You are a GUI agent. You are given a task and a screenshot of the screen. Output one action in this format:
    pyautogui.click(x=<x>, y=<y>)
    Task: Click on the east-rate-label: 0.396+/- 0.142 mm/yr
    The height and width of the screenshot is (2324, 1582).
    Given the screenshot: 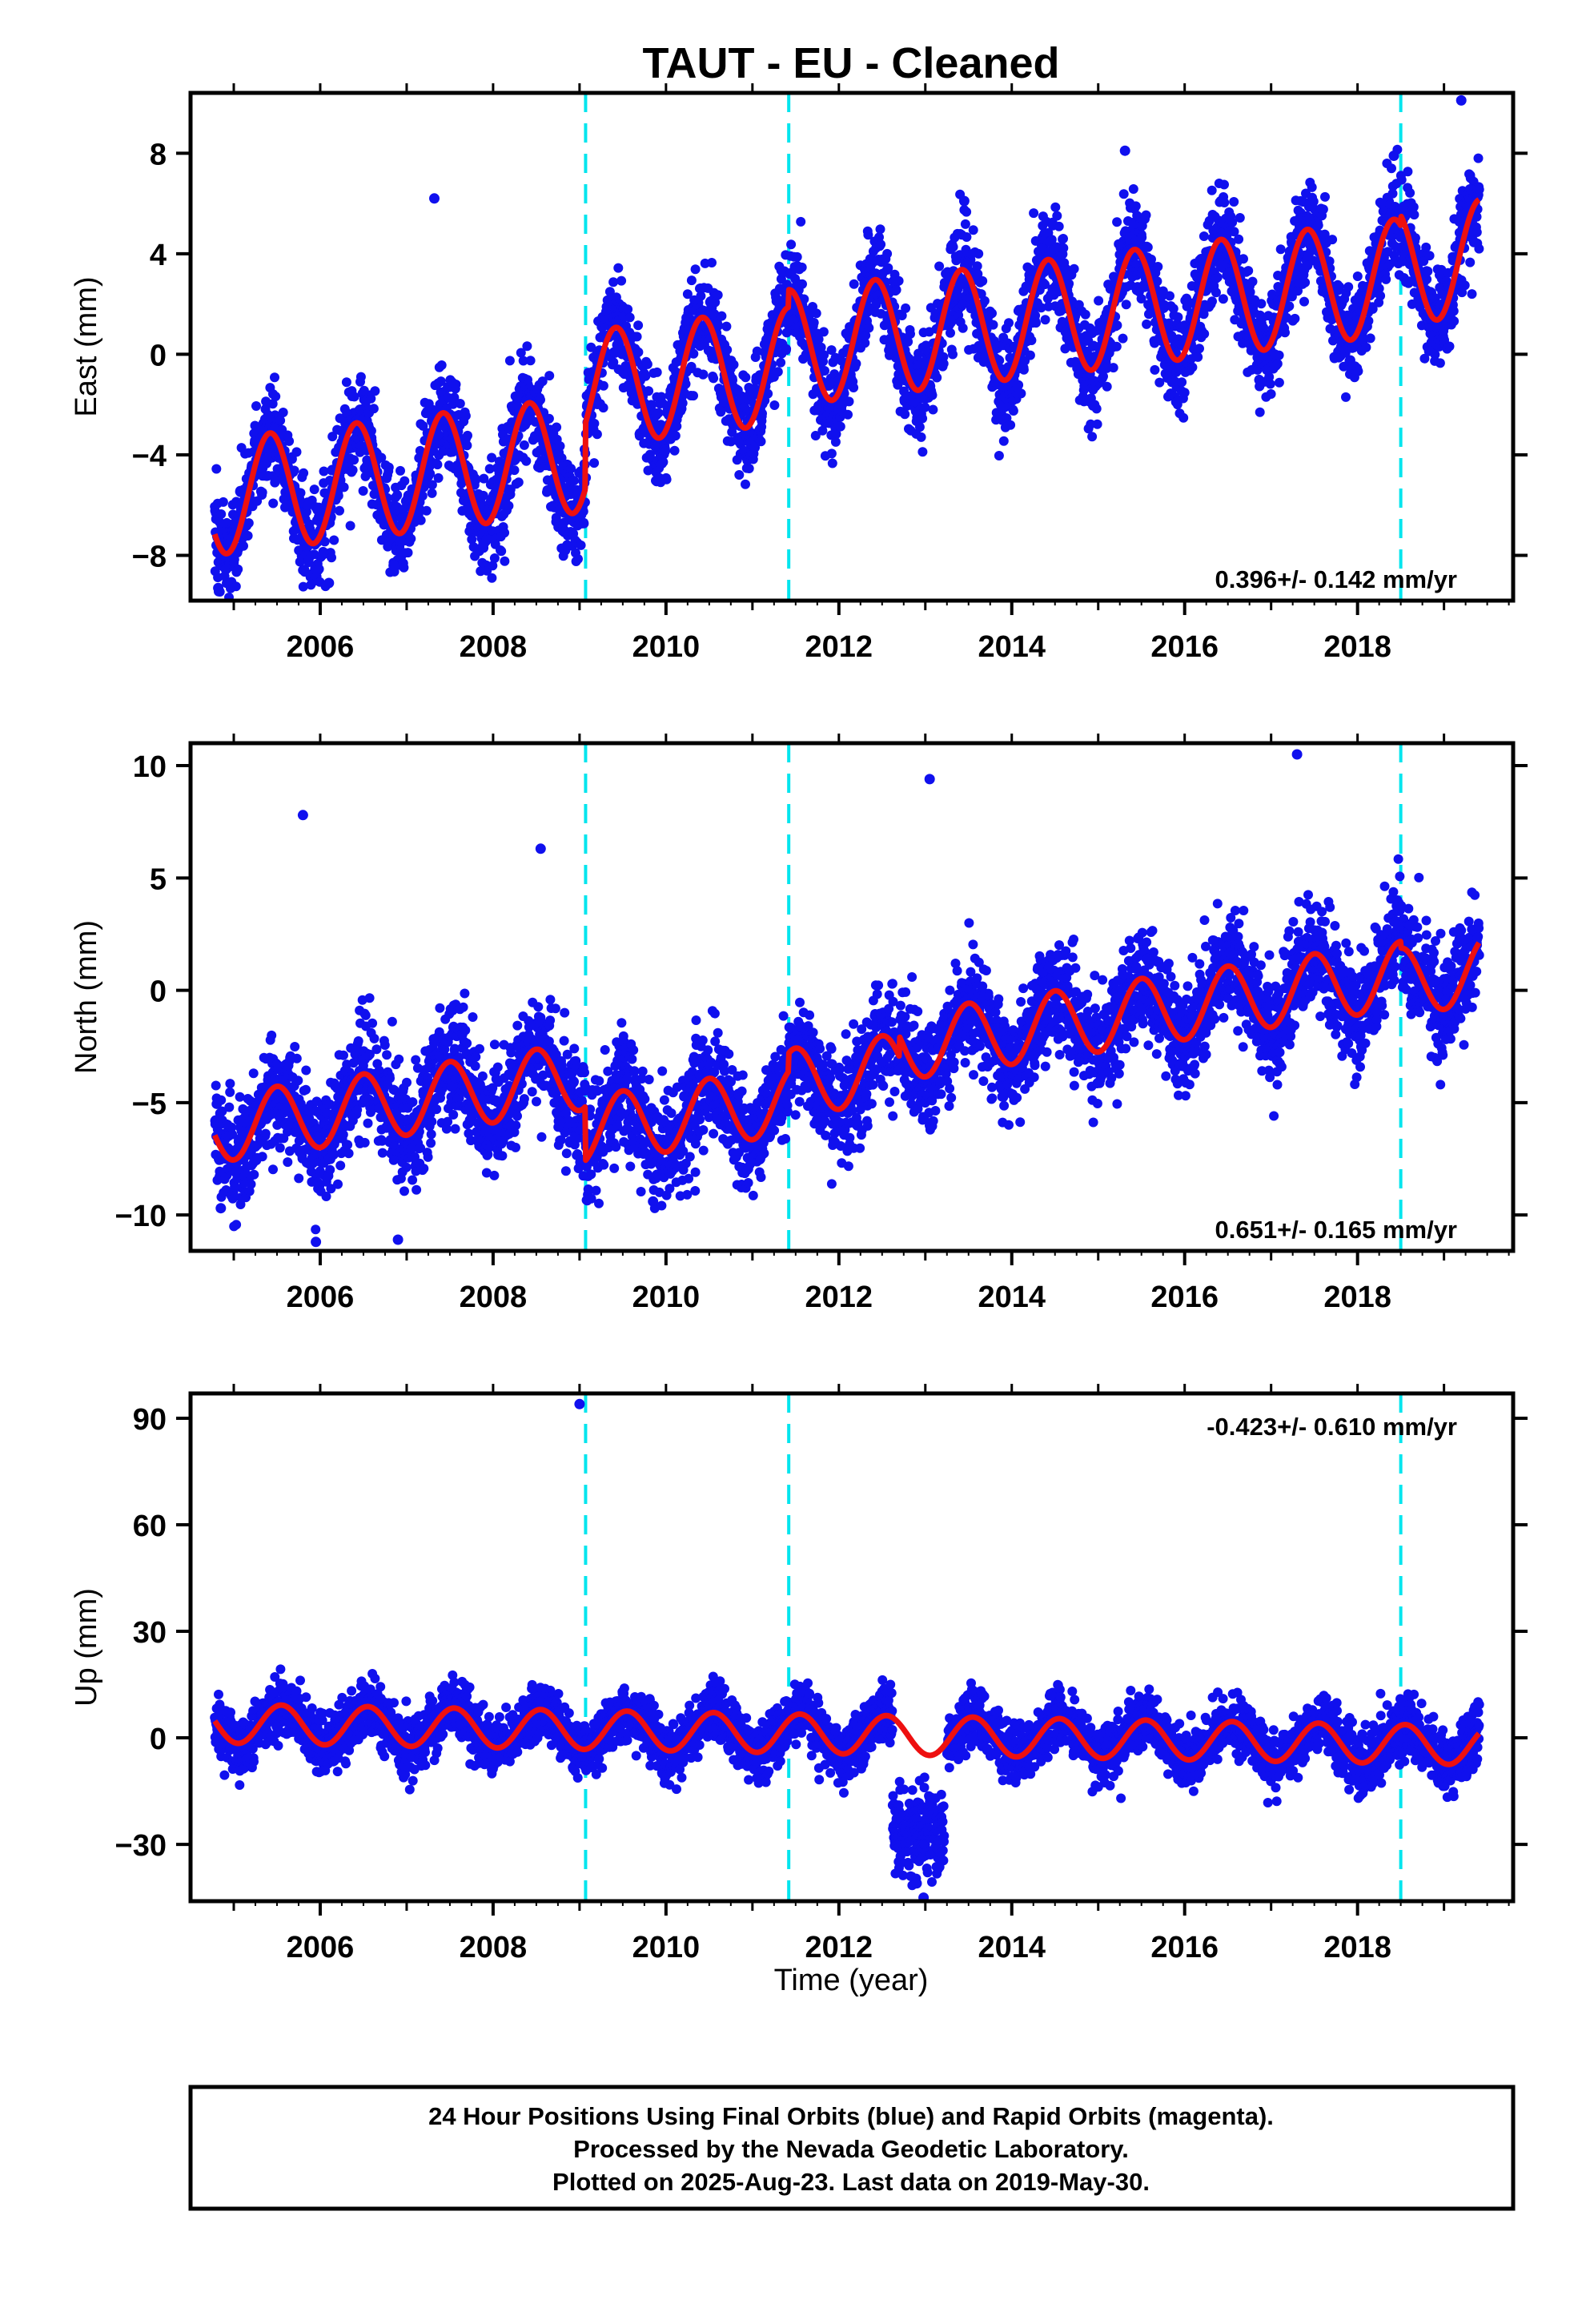 What is the action you would take?
    pyautogui.click(x=1336, y=579)
    